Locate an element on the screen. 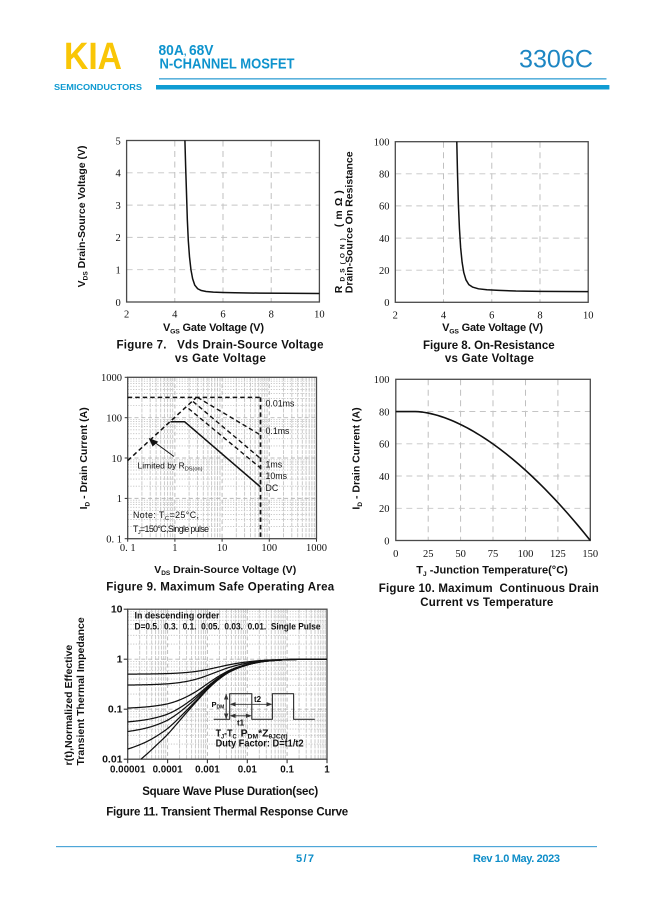 This screenshot has width=649, height=922. svg-text: Rev 1.0 May. 2023 is located at coordinates (516, 859).